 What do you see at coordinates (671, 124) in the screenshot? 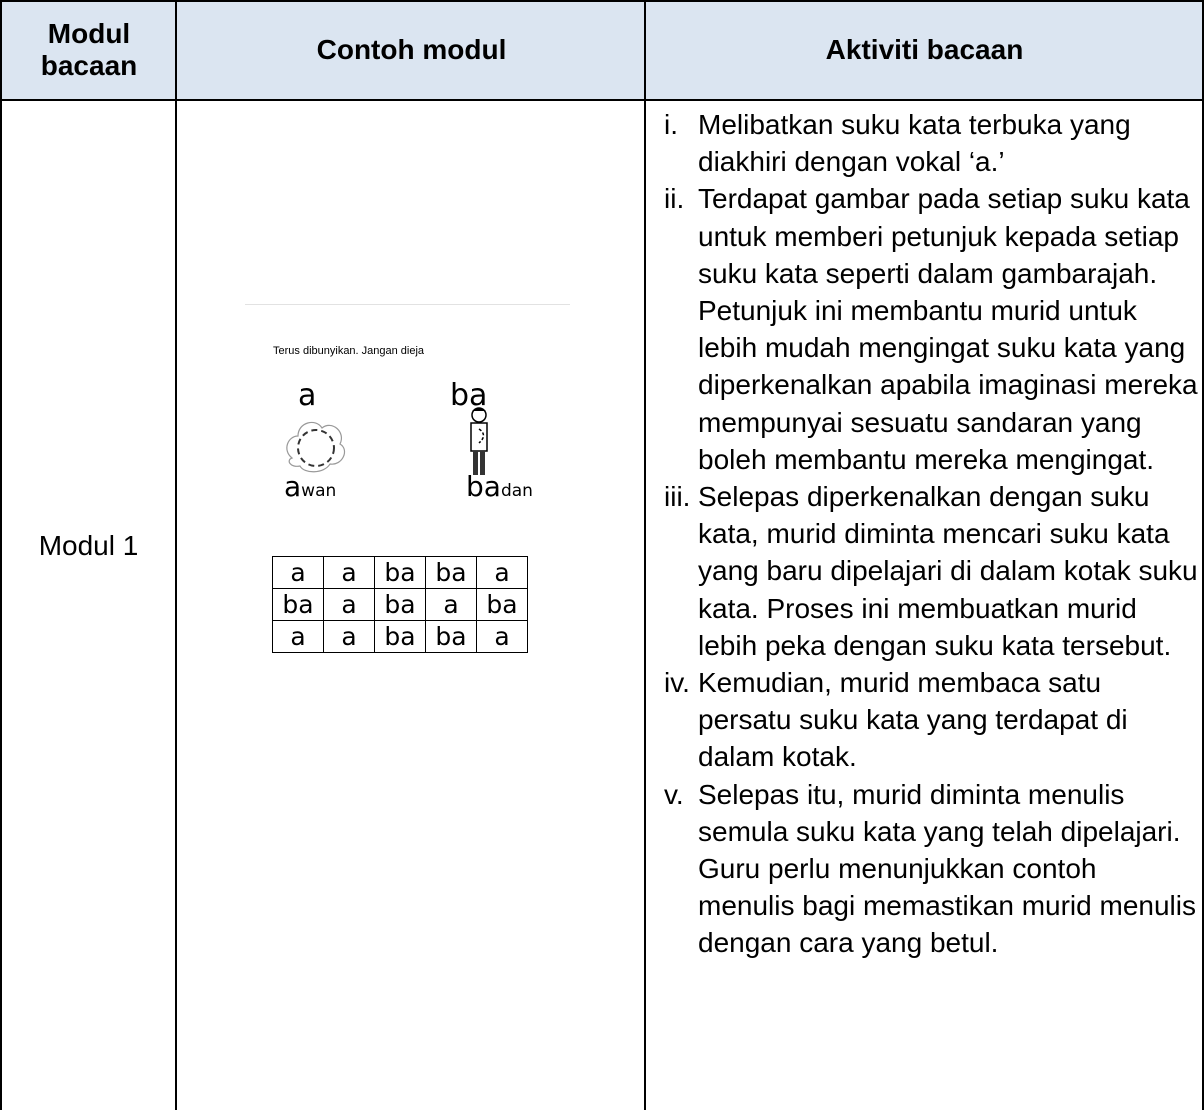
I see `activity-number: i.` at bounding box center [671, 124].